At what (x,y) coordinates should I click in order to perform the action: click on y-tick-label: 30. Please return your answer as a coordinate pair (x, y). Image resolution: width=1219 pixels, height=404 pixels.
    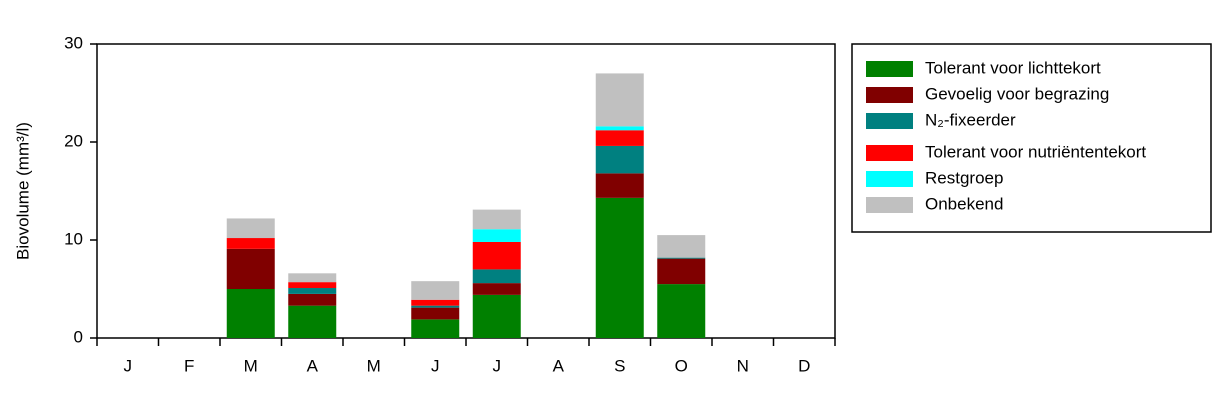
    Looking at the image, I should click on (73, 42).